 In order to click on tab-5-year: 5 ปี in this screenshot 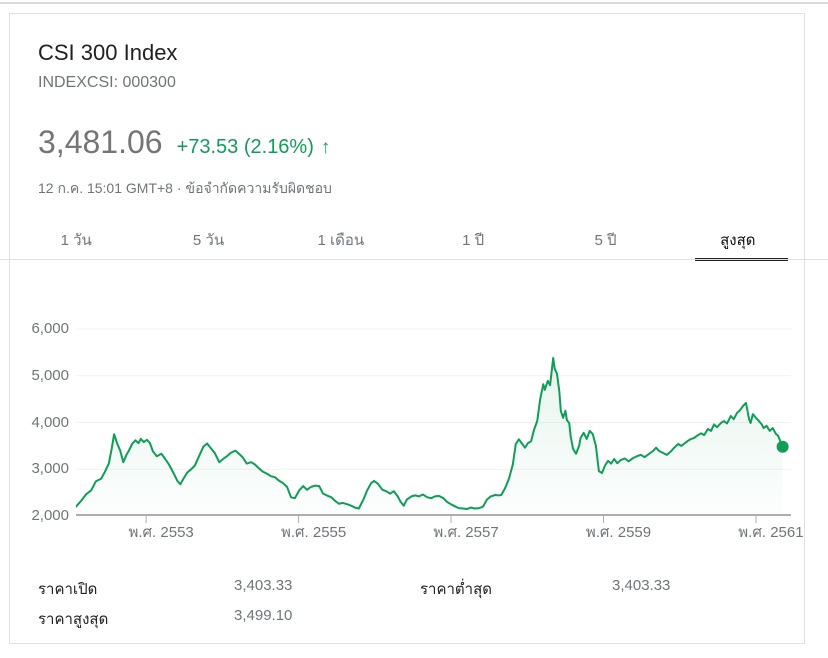, I will do `click(605, 240)`.